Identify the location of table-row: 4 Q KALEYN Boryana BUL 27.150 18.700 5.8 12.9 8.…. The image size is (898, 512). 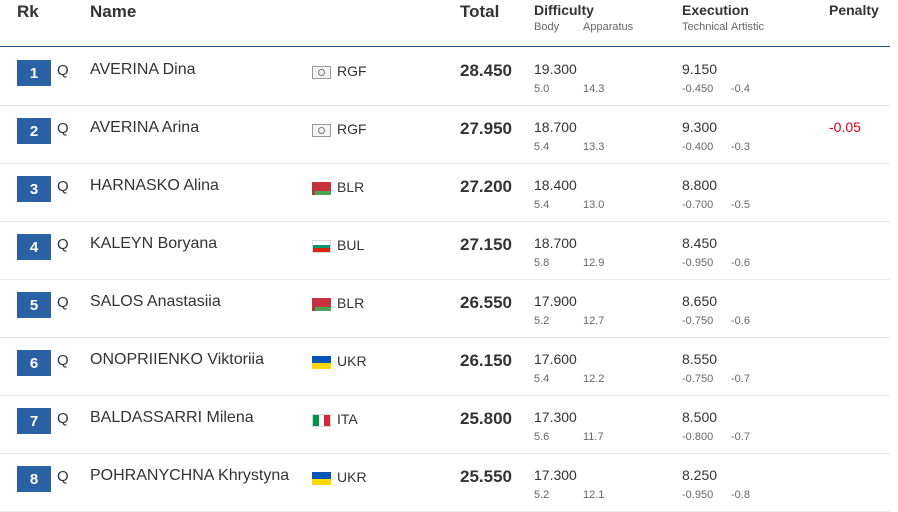
(445, 251).